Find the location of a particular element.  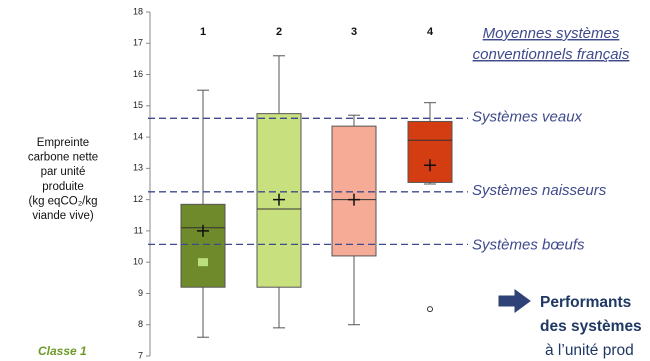

reference-title: conventionnels français is located at coordinates (551, 54).